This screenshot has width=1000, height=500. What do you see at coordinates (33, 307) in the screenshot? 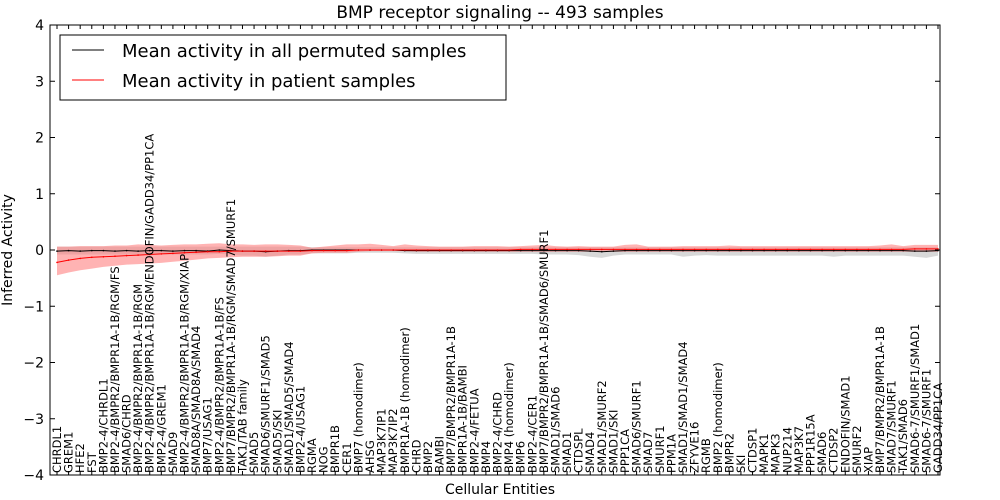
I see `y-tick-label: −1` at bounding box center [33, 307].